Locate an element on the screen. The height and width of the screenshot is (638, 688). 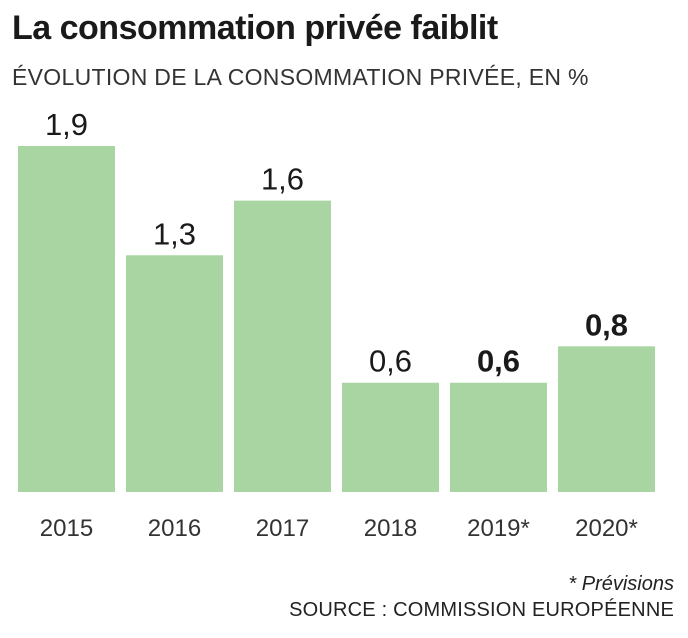
category-label-2016: 2016 is located at coordinates (174, 528).